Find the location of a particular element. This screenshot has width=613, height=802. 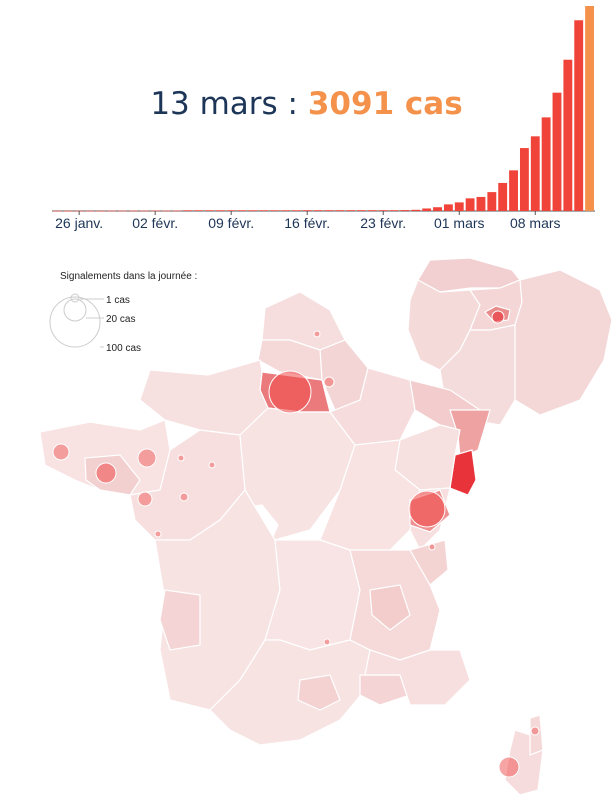

bar-29-f-vr- is located at coordinates (448, 207).